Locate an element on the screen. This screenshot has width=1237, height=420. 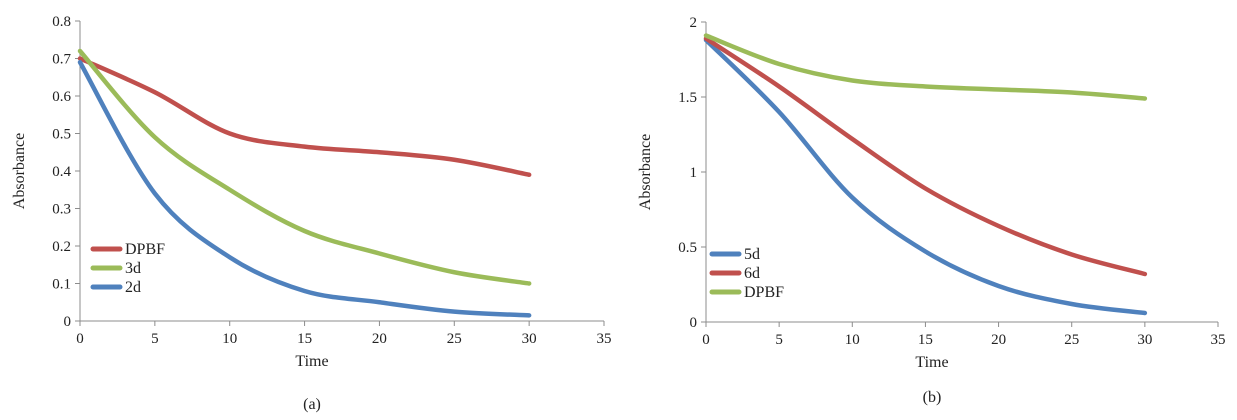
y-tick-label: 1 is located at coordinates (694, 173).